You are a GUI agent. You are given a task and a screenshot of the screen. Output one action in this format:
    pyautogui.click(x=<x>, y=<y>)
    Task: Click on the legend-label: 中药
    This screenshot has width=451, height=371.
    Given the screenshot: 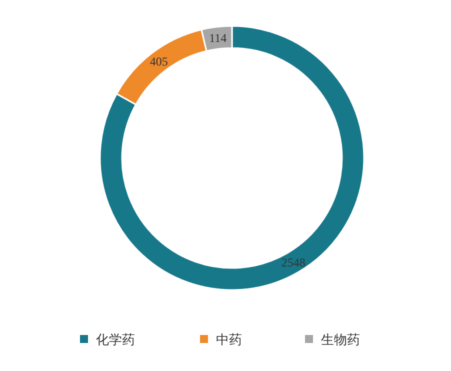 What is the action you would take?
    pyautogui.click(x=229, y=340)
    